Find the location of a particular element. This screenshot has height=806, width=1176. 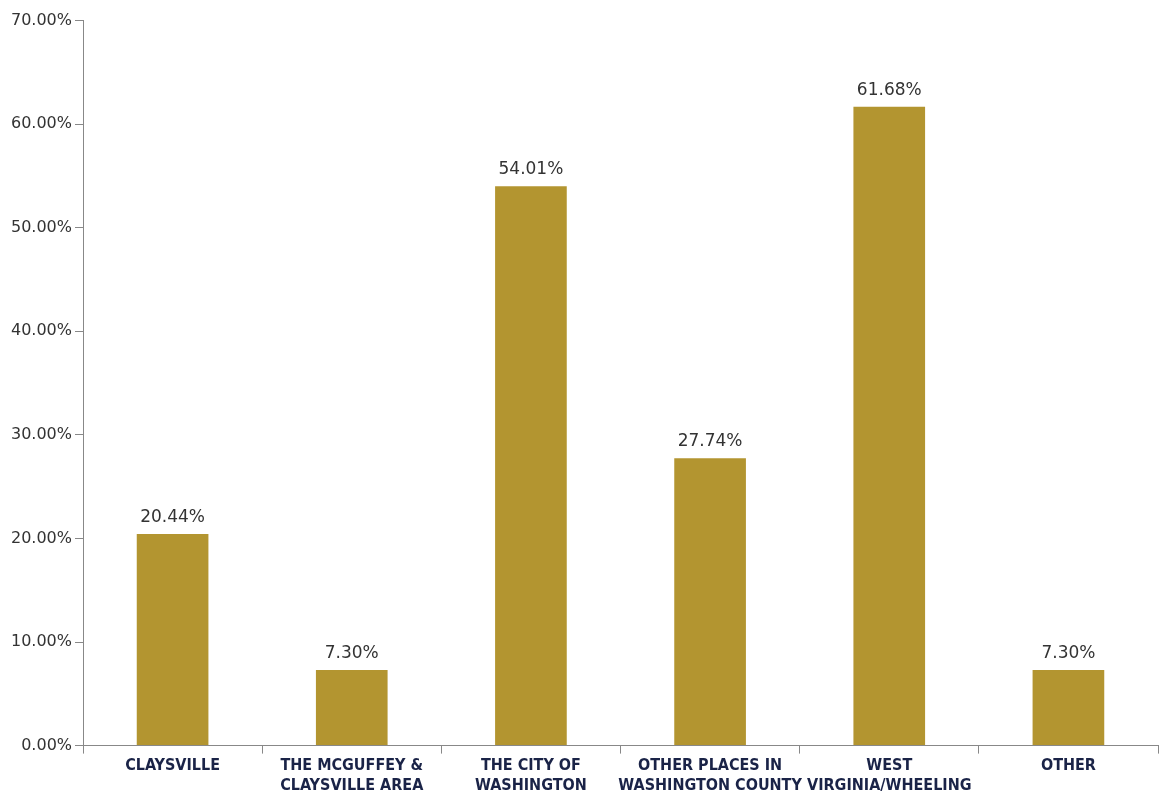

y-tick-label: 40.00% is located at coordinates (41, 330).